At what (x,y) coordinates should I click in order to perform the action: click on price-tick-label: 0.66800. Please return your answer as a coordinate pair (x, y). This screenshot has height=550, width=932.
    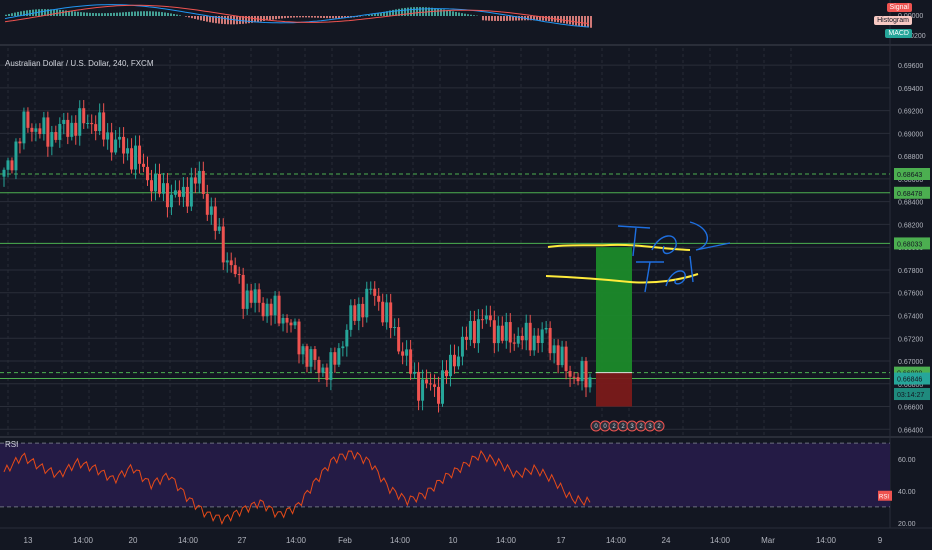
    Looking at the image, I should click on (910, 385).